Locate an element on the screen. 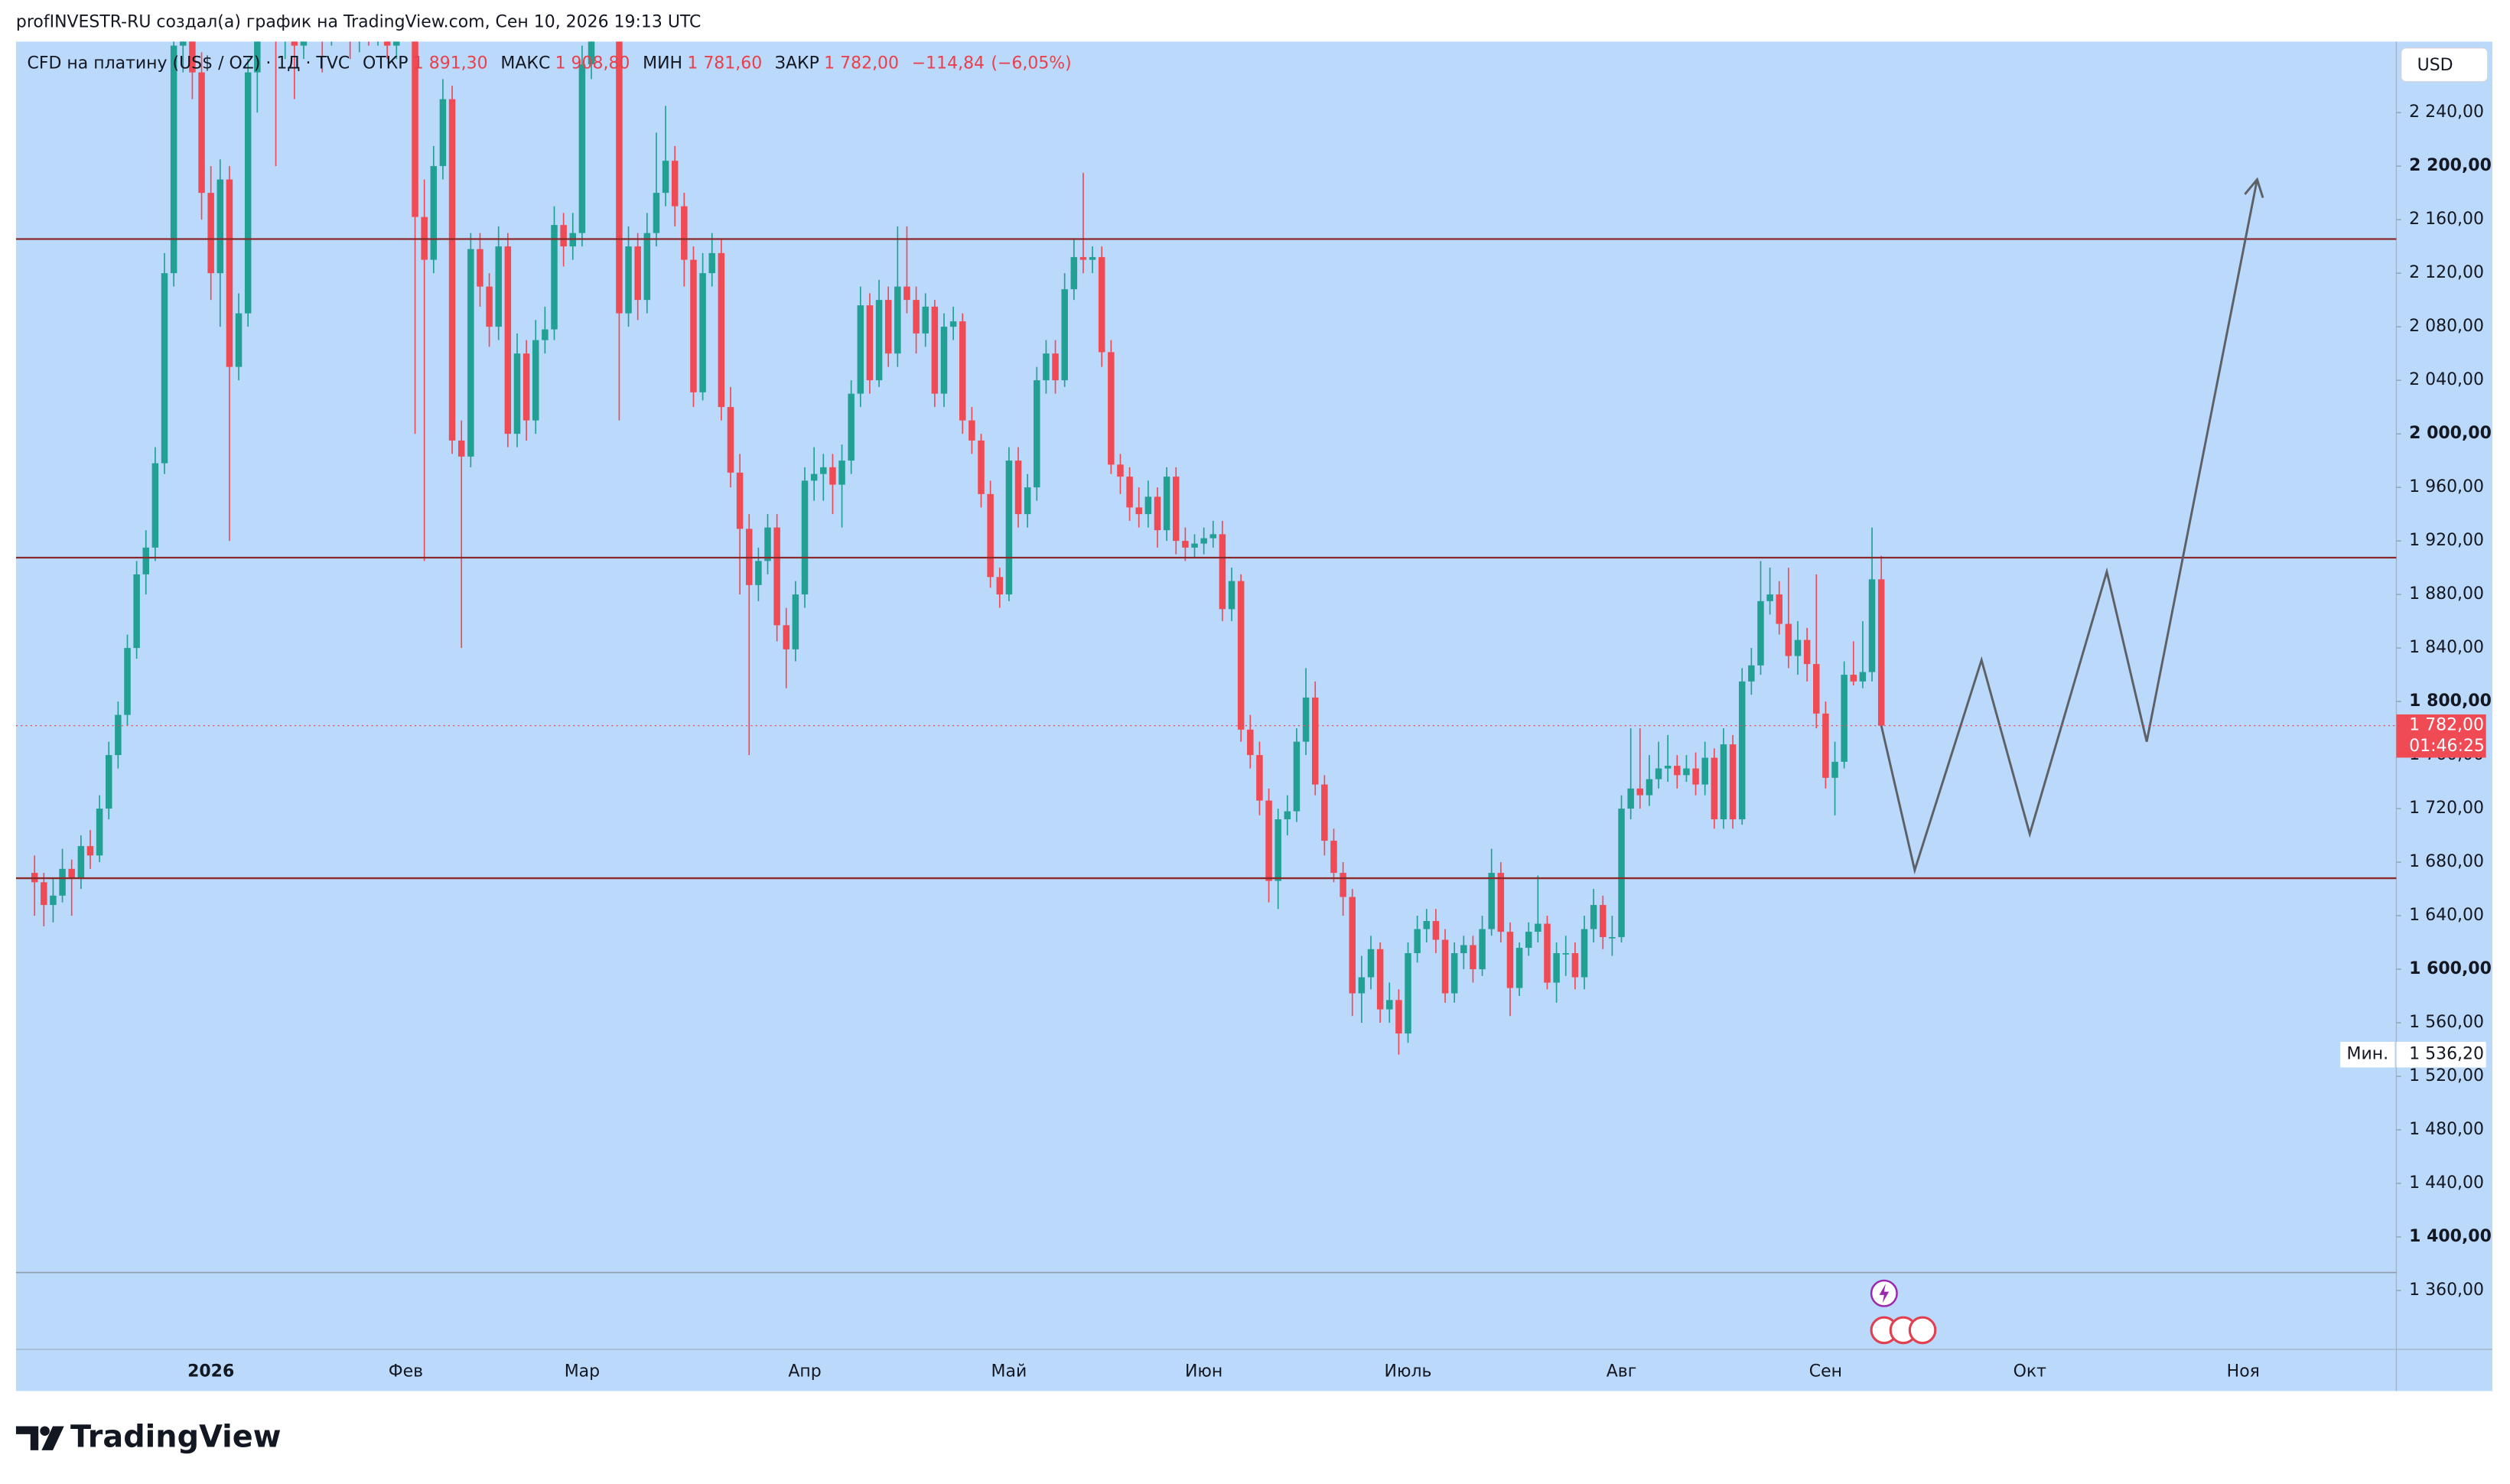 This screenshot has width=2510, height=1484. y-tick-label: 2 240,00 is located at coordinates (2446, 112).